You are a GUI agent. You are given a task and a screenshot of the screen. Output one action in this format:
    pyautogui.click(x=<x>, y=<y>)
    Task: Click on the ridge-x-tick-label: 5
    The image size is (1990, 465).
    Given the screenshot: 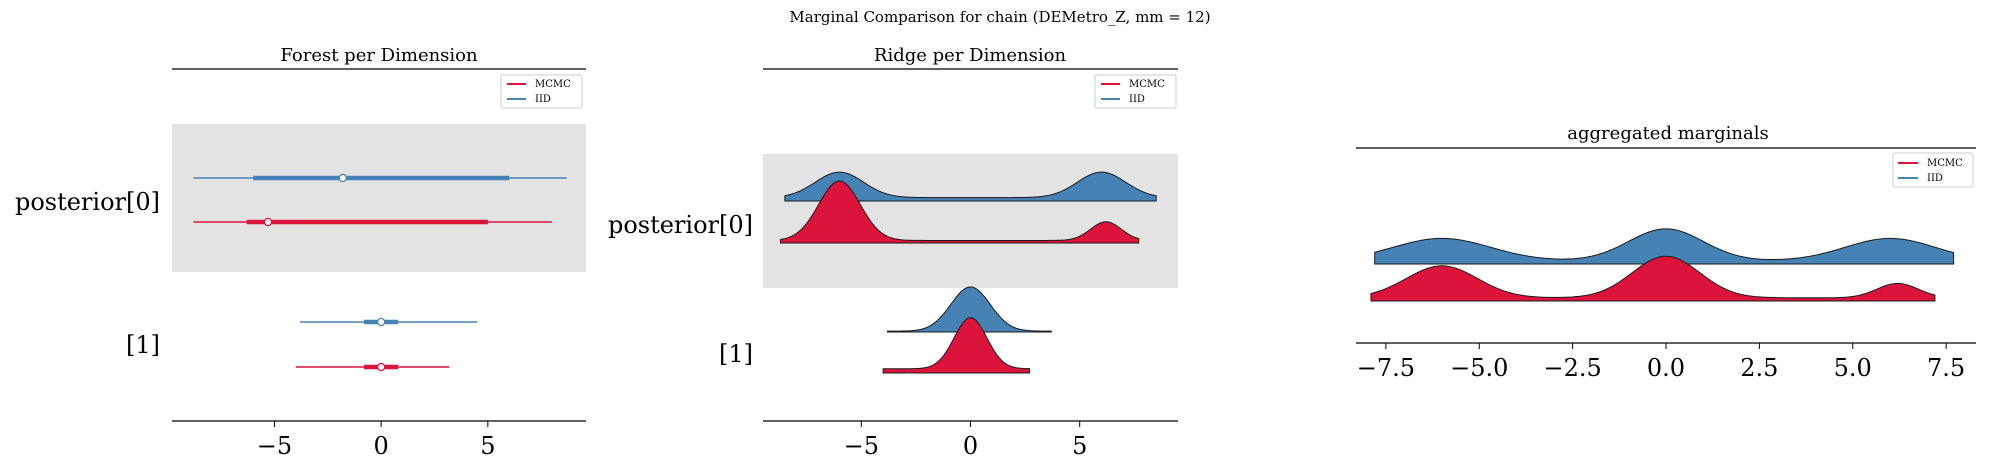 What is the action you would take?
    pyautogui.click(x=1079, y=446)
    